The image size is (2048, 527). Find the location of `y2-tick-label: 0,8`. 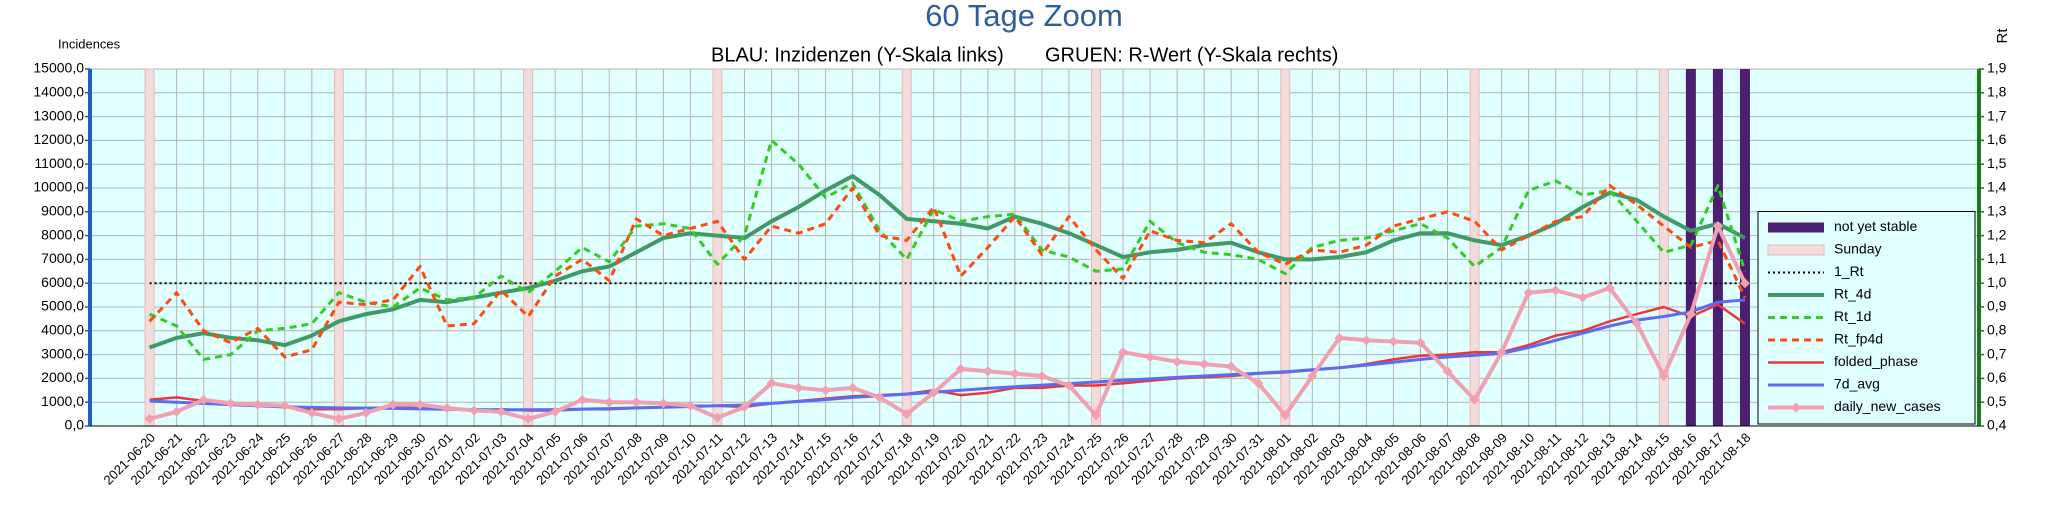

y2-tick-label: 0,8 is located at coordinates (1997, 330).